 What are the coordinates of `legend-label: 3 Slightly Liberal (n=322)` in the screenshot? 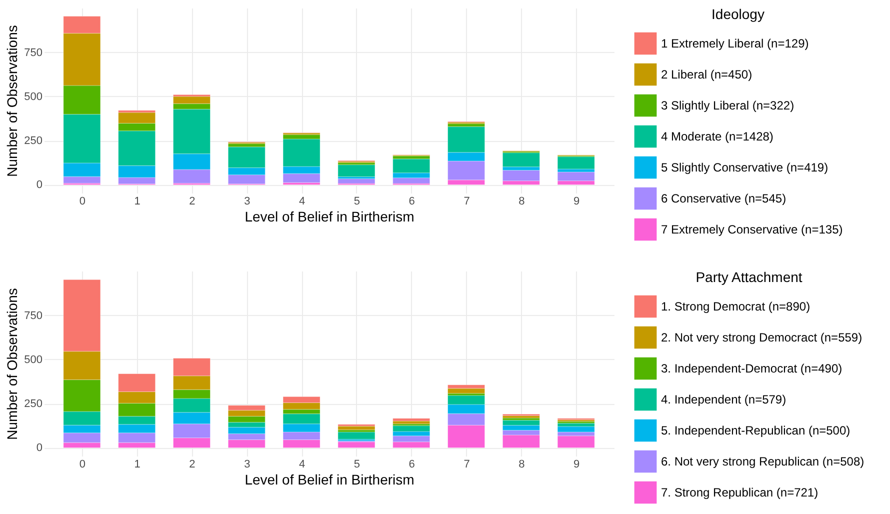 It's located at (727, 105).